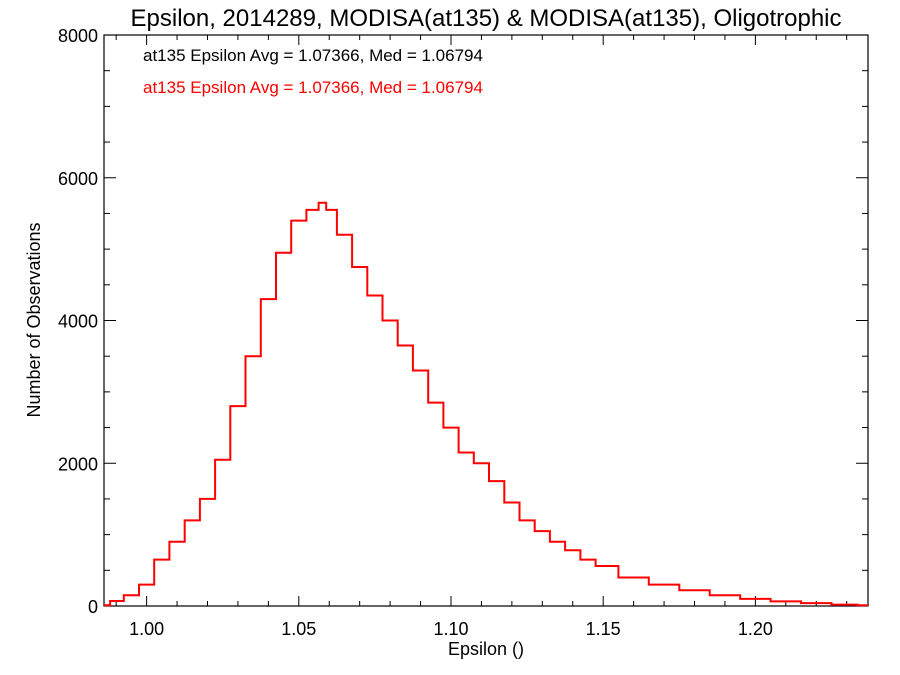 The width and height of the screenshot is (900, 675). I want to click on x-tick-label: 1.05, so click(298, 629).